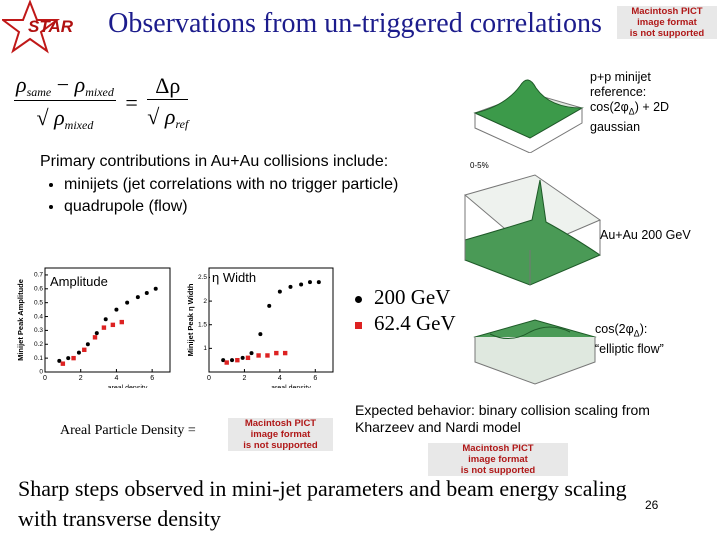 The height and width of the screenshot is (540, 720). I want to click on y-tick-label: 0.1, so click(38, 358).